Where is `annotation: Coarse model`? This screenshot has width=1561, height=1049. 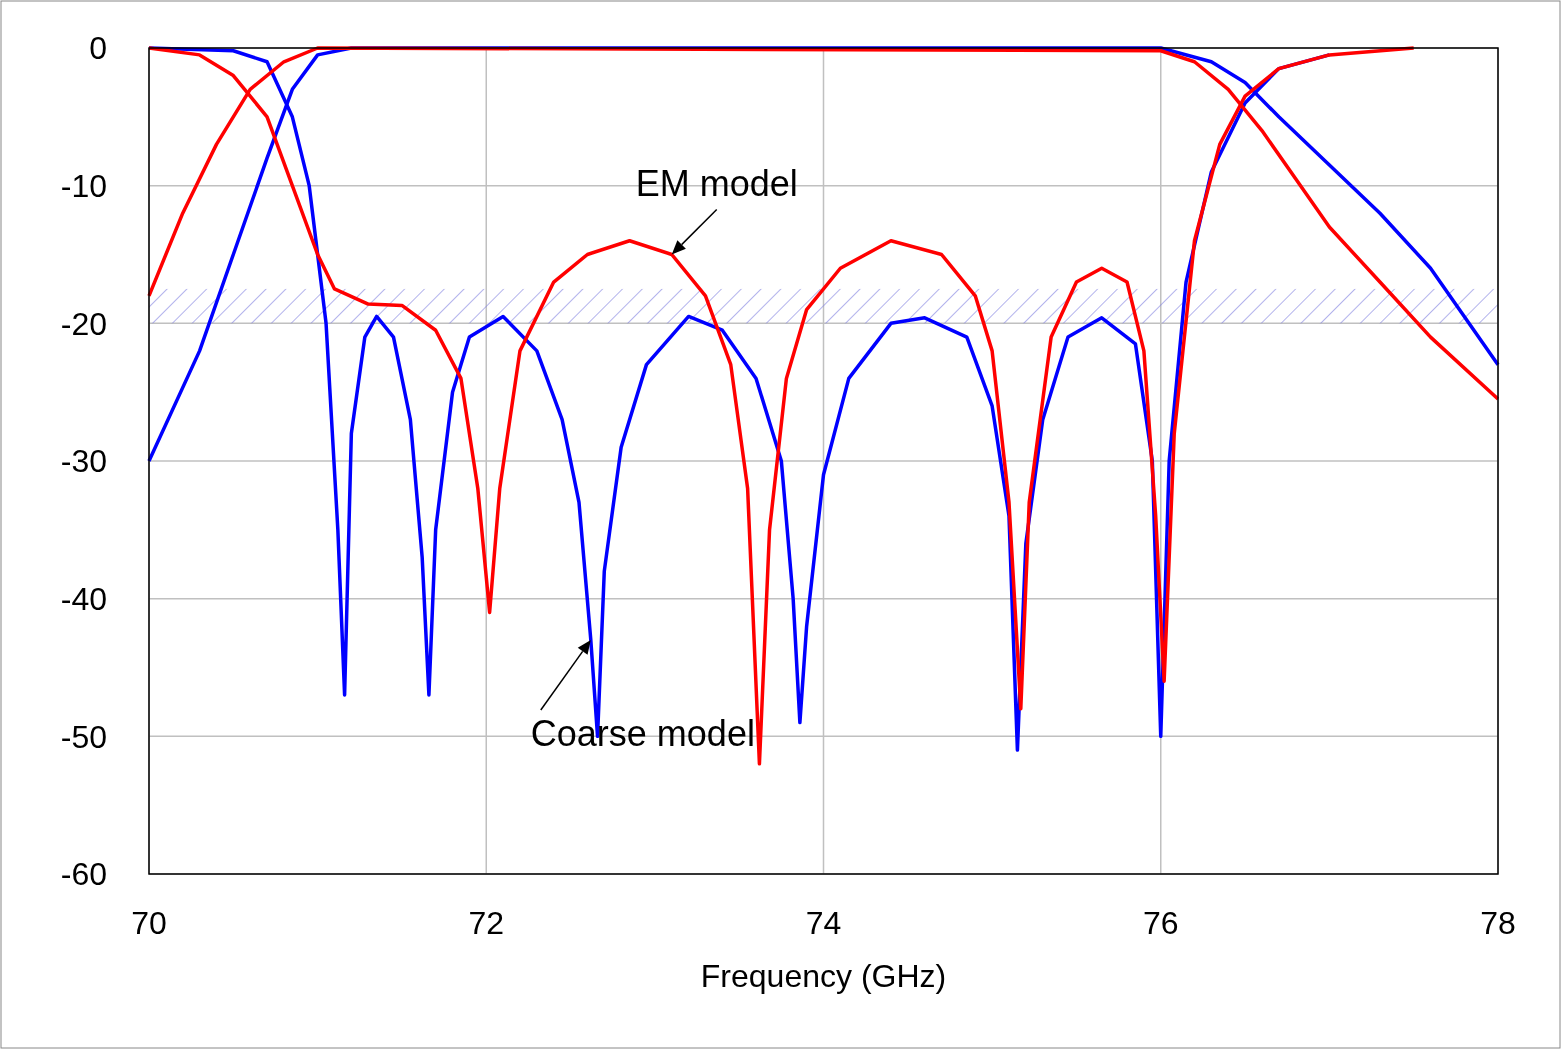 annotation: Coarse model is located at coordinates (642, 733).